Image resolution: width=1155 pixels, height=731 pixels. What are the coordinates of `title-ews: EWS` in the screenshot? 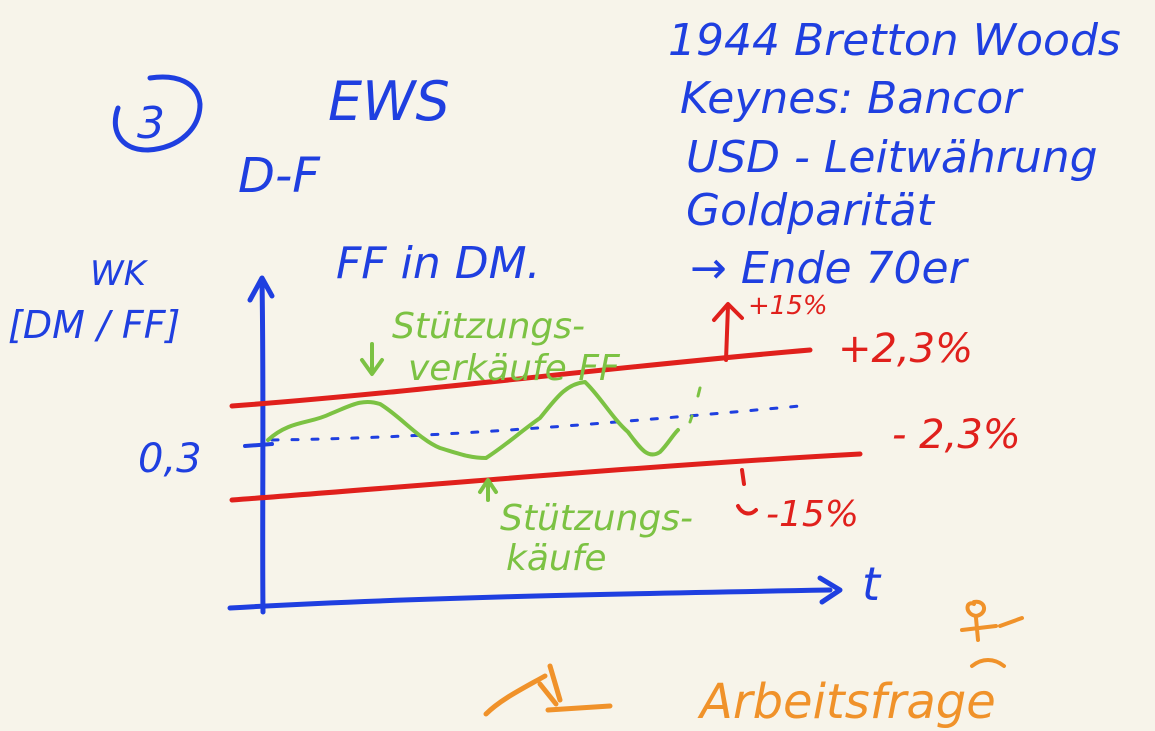 It's located at (389, 101).